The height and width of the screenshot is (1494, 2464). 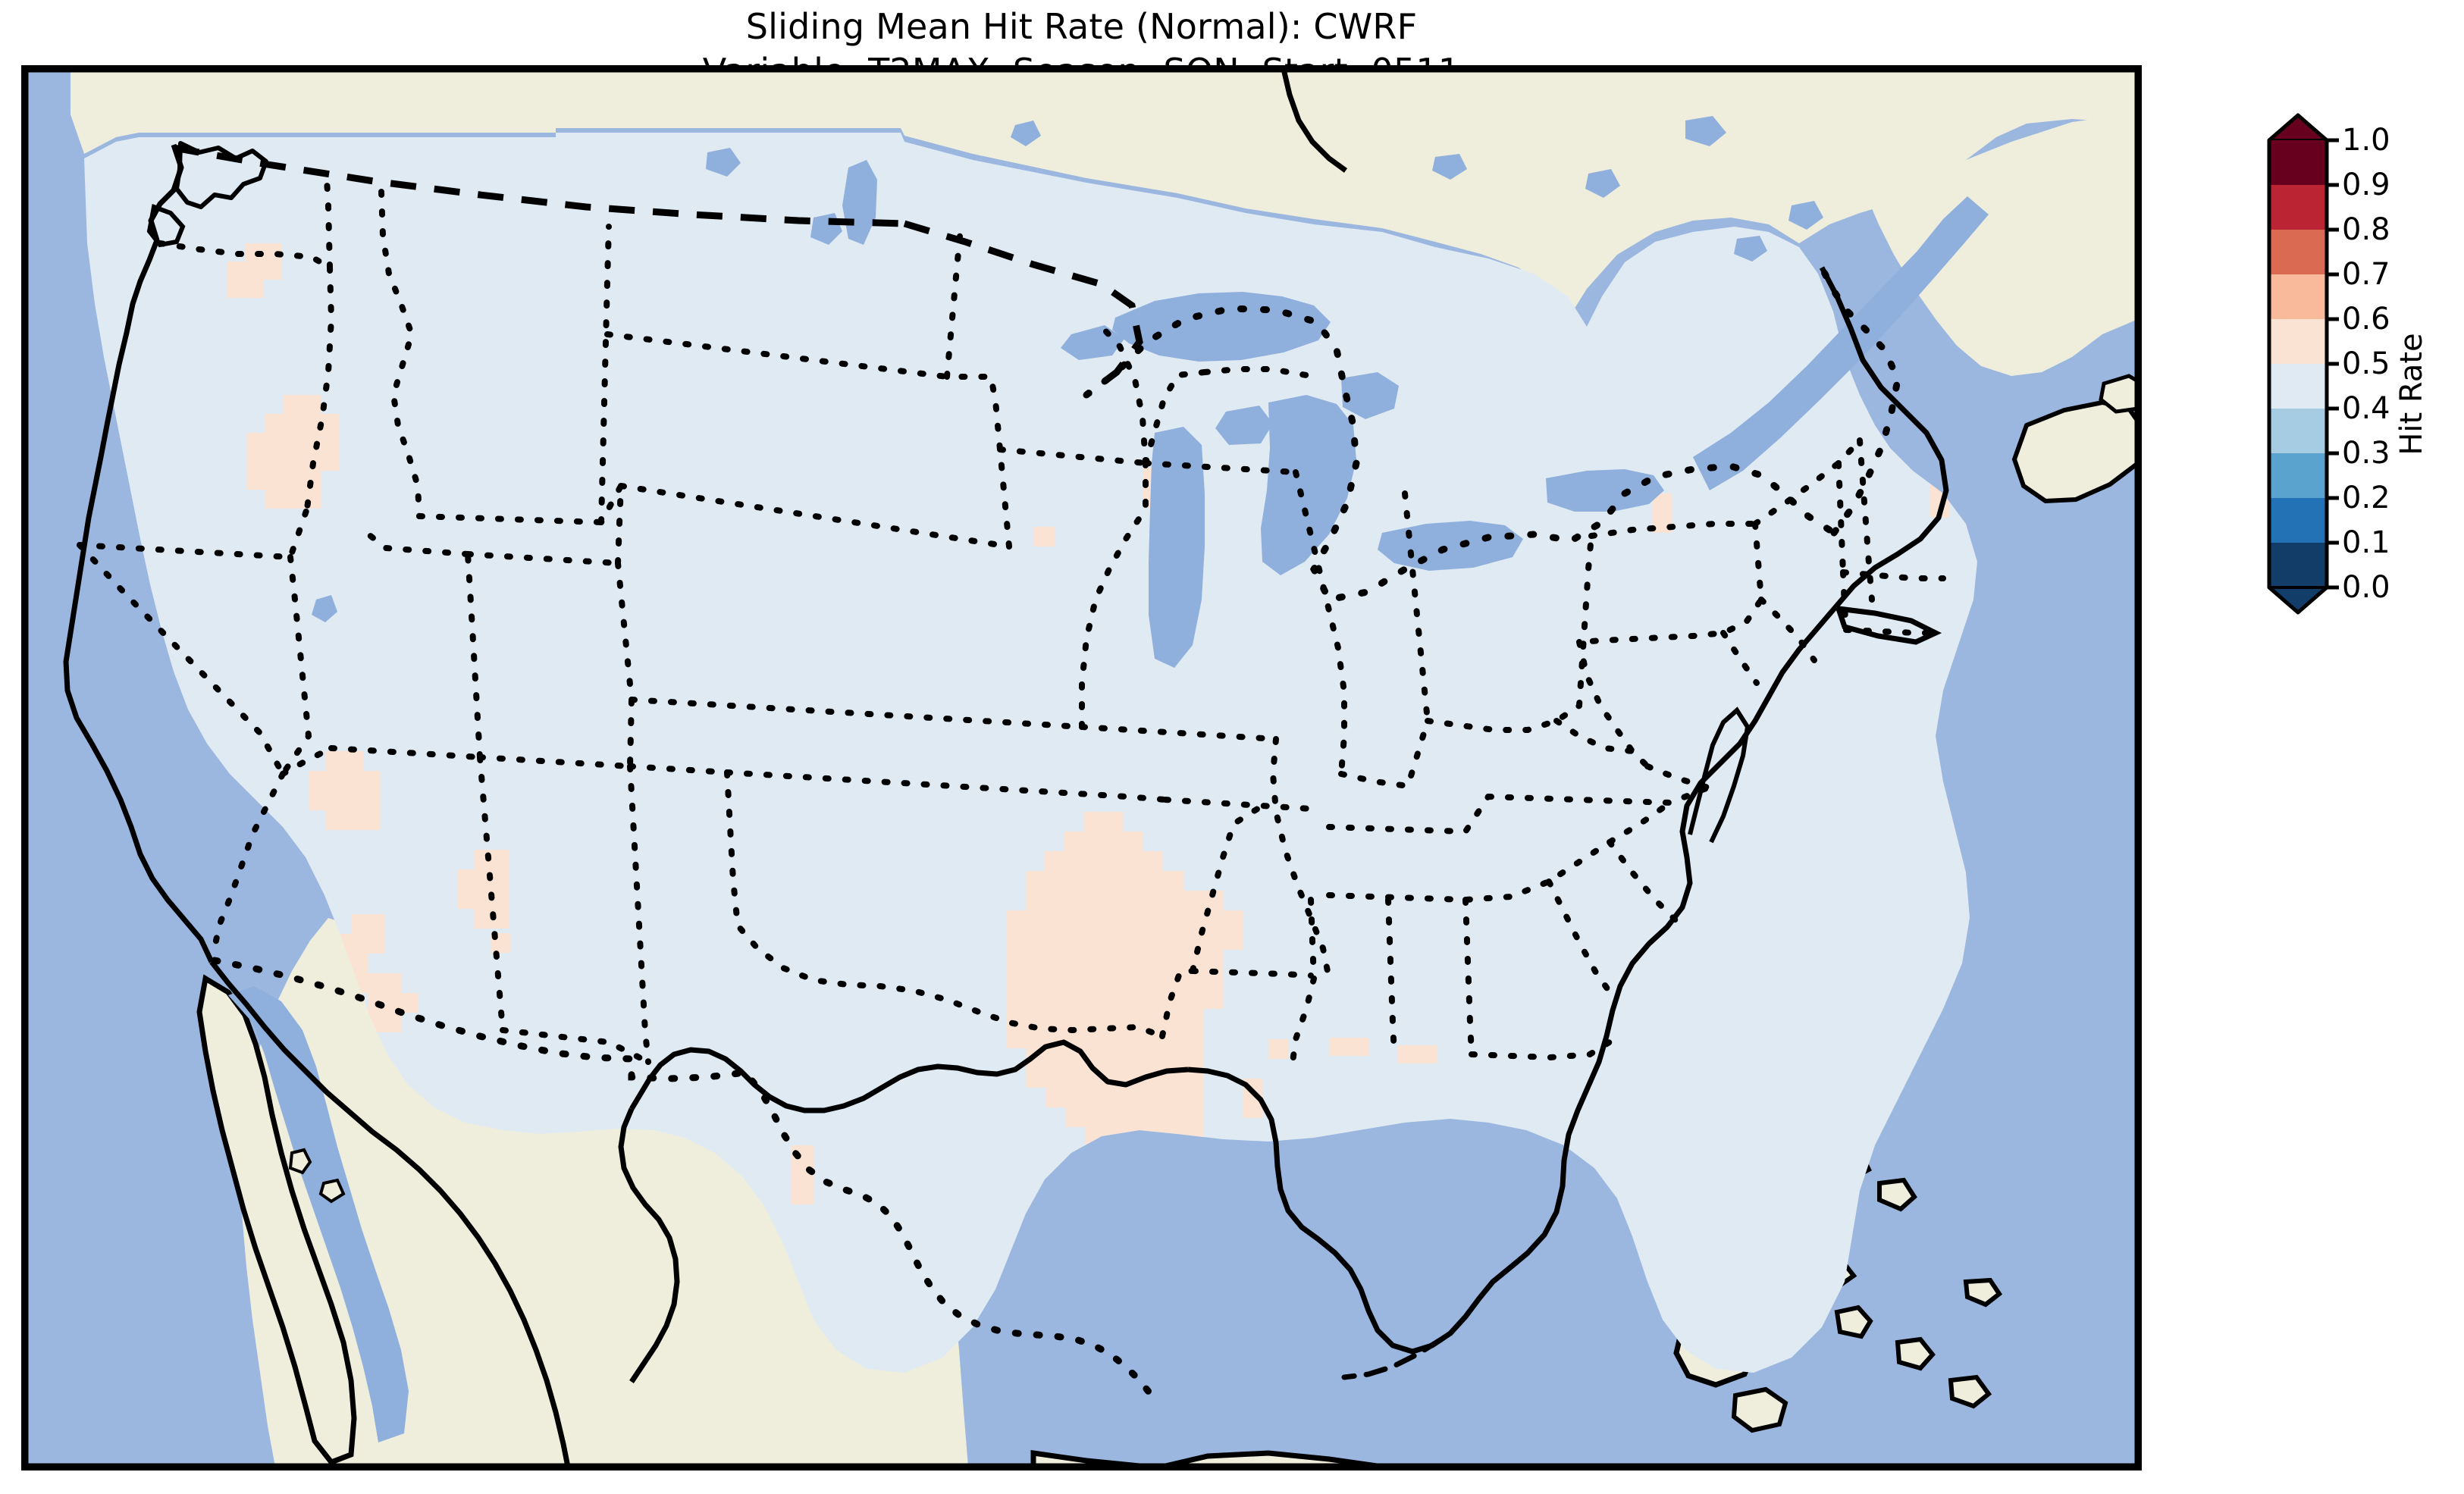 What do you see at coordinates (1104, 194) in the screenshot?
I see `canada-landmass` at bounding box center [1104, 194].